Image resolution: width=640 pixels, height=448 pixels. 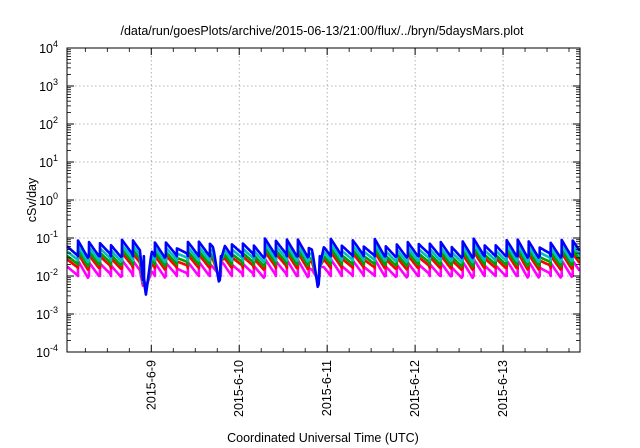 I want to click on series-group, so click(x=323, y=266).